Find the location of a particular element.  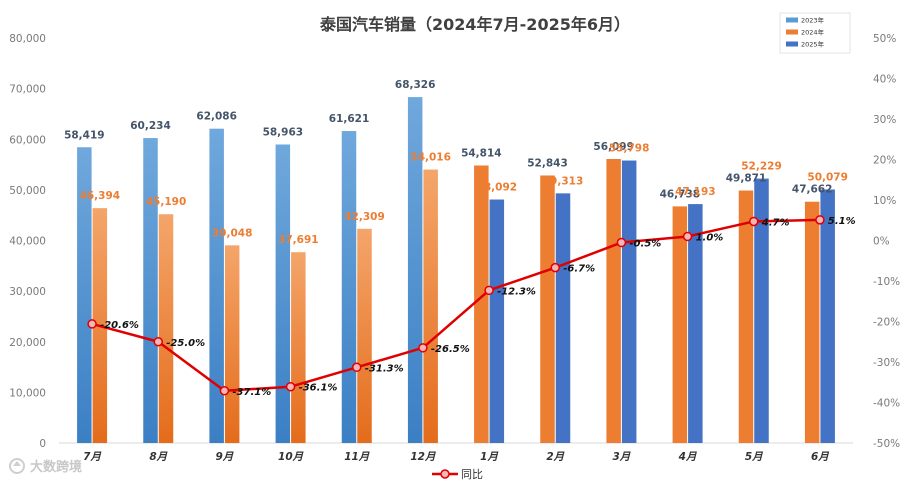

legend-swatch-2023 is located at coordinates (792, 20).